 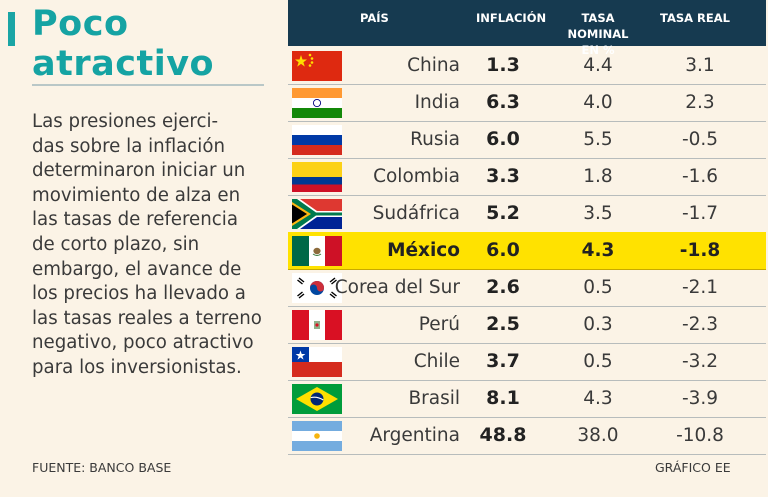 I want to click on table-row: Rusia 6.0 5.5 -0.5, so click(x=527, y=140).